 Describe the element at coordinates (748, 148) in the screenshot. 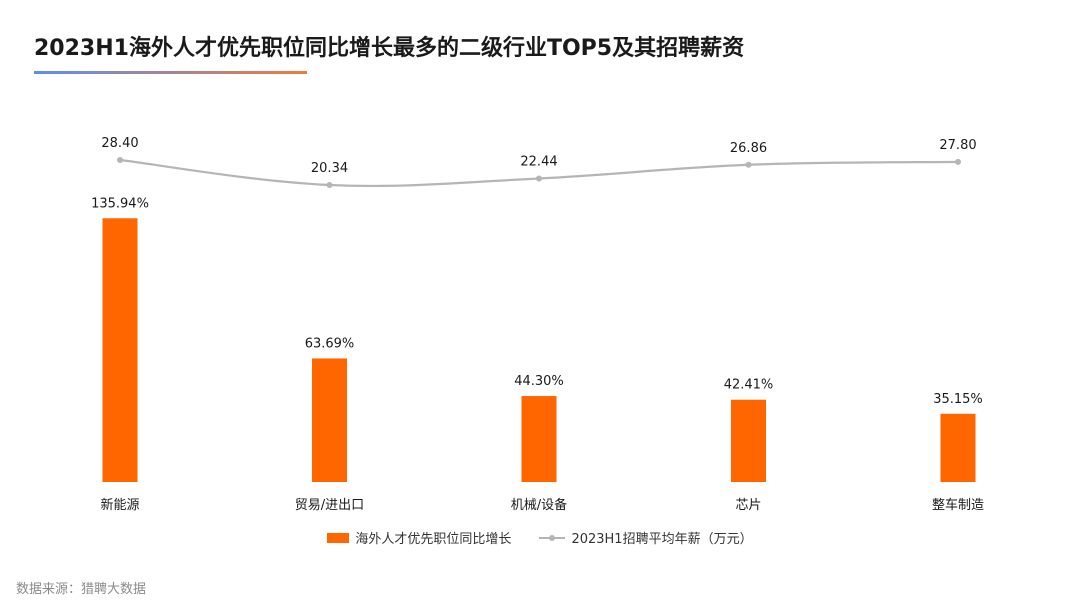

I see `line-label-3: 26.86` at that location.